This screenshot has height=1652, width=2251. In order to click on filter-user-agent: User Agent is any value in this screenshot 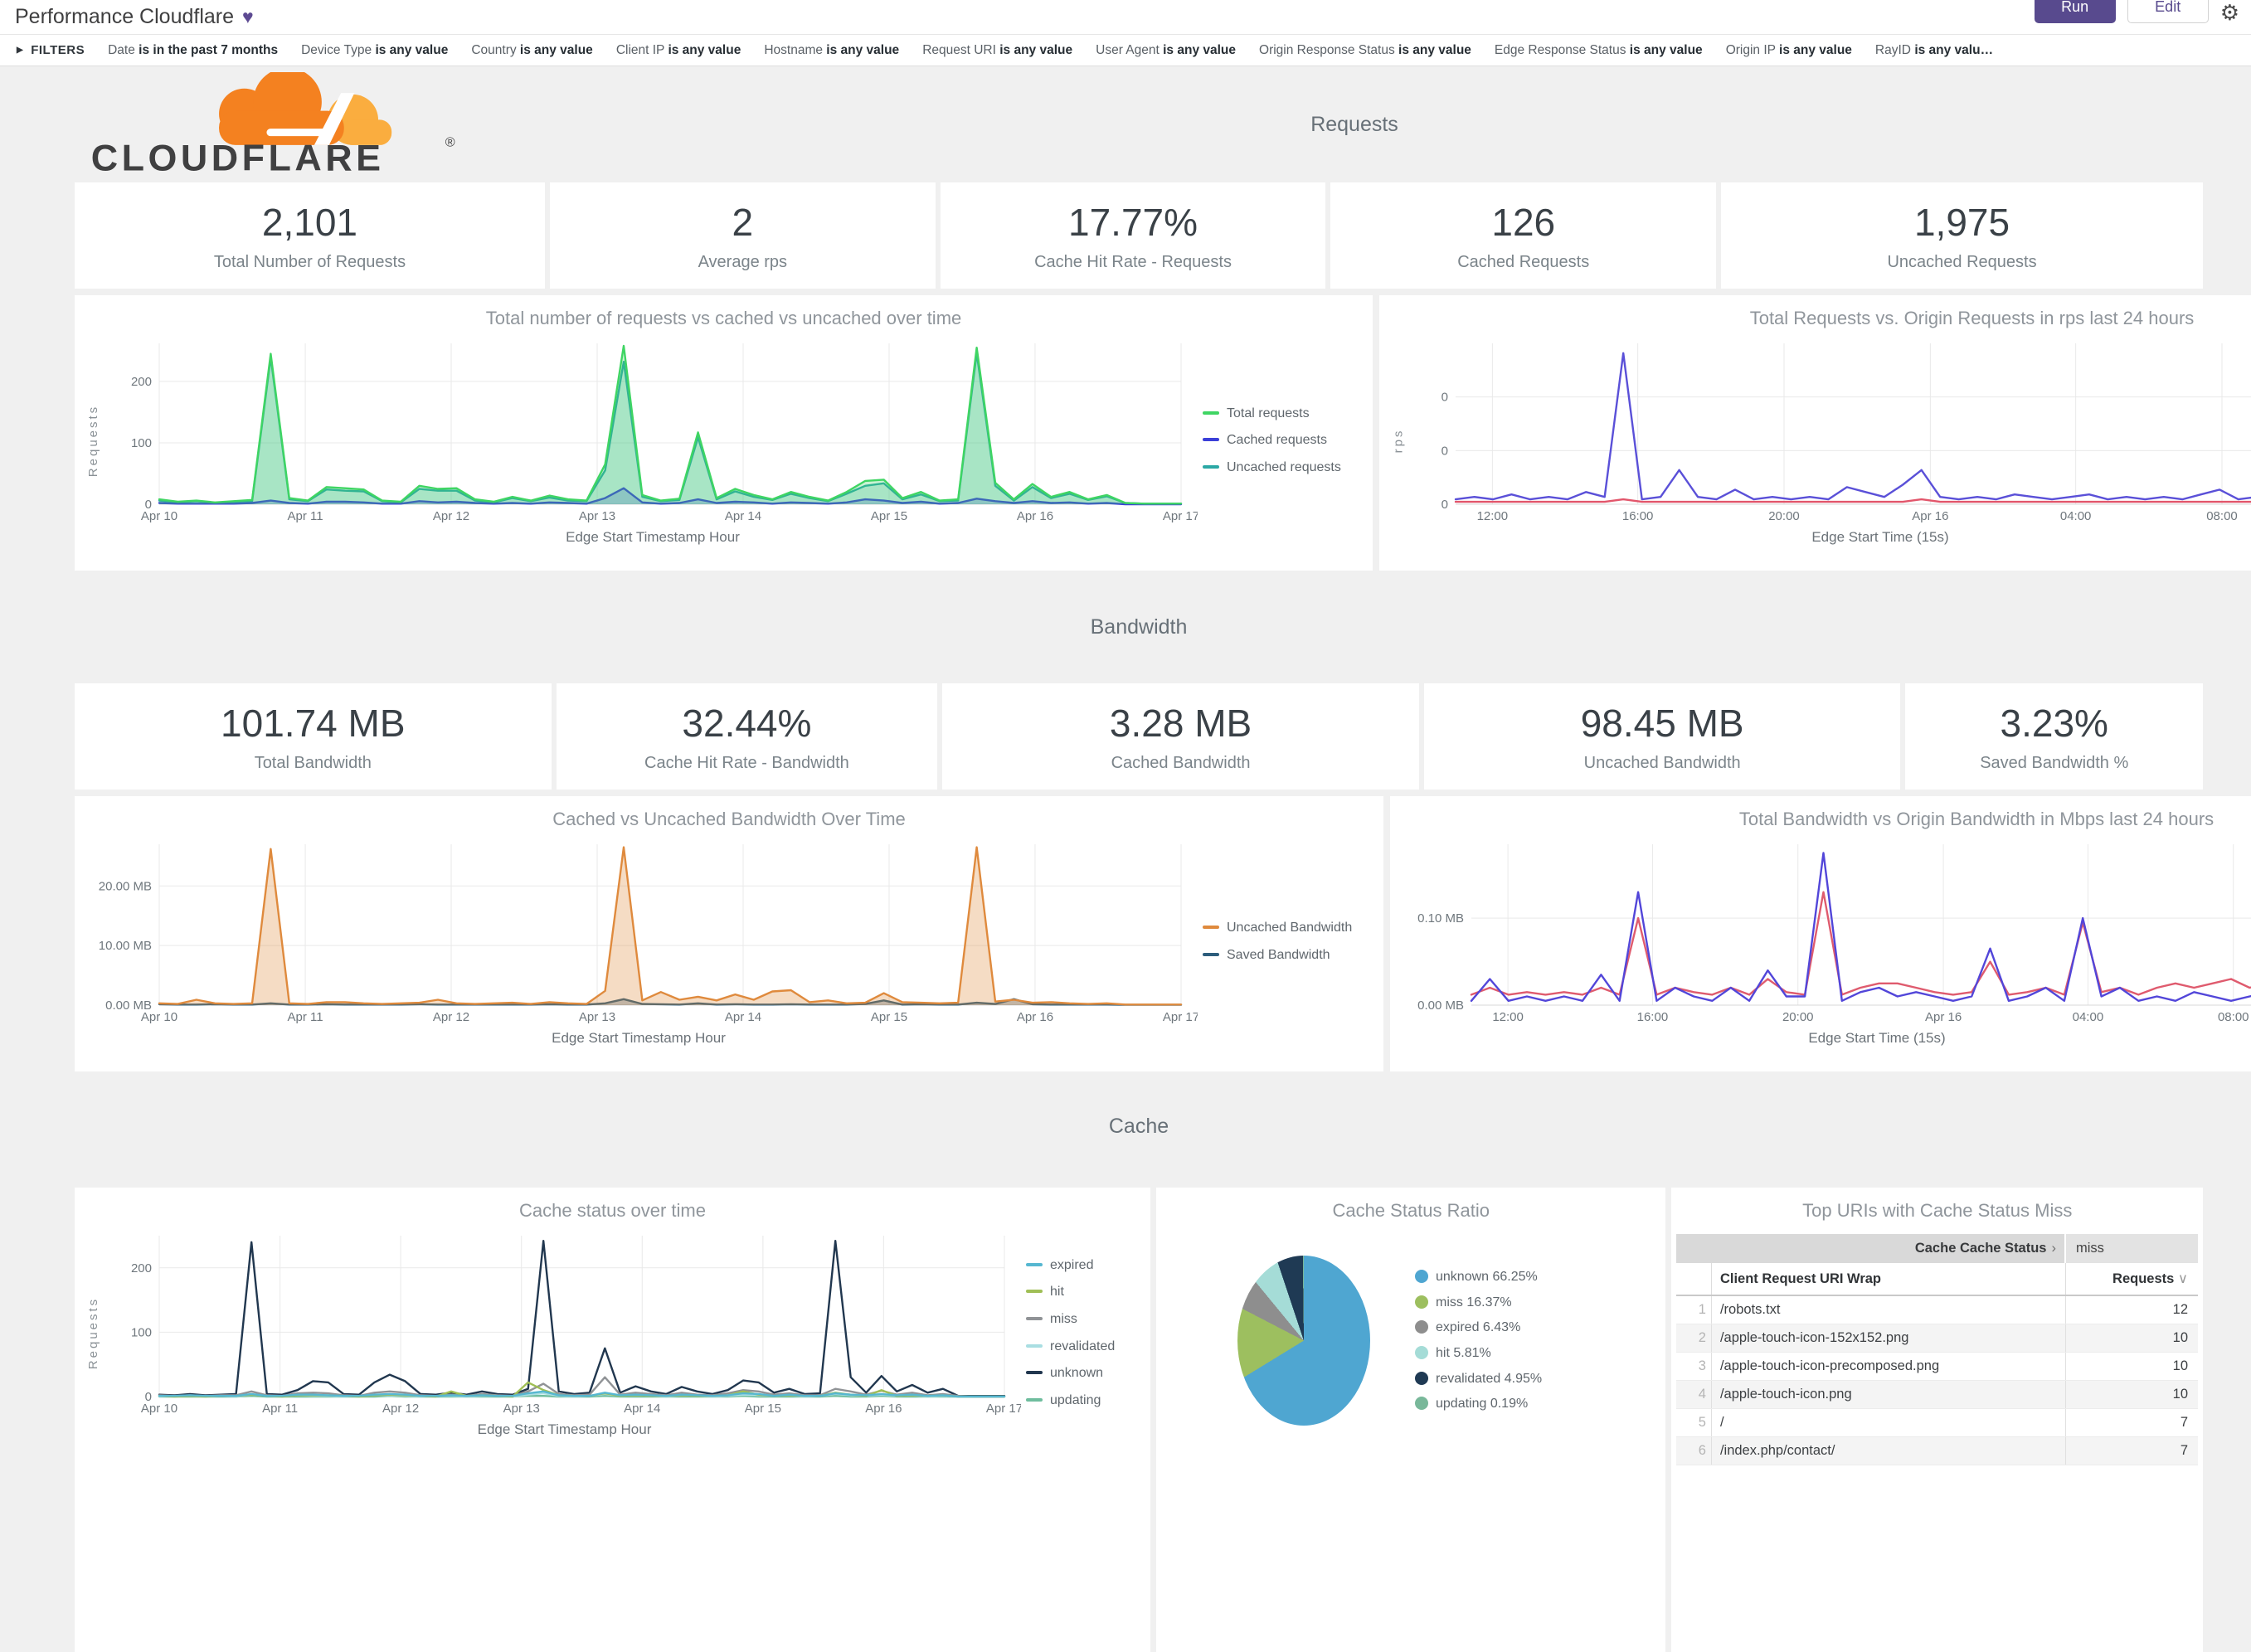, I will do `click(1166, 49)`.